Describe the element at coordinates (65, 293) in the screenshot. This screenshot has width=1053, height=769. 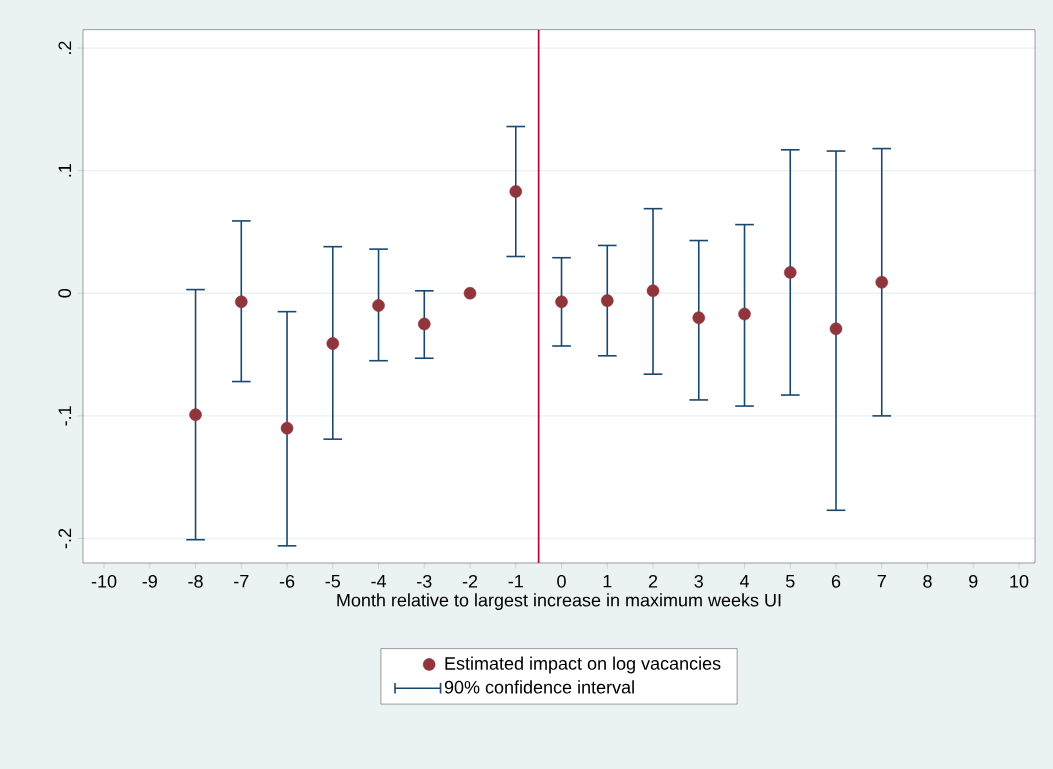
I see `y-tick-label: 0` at that location.